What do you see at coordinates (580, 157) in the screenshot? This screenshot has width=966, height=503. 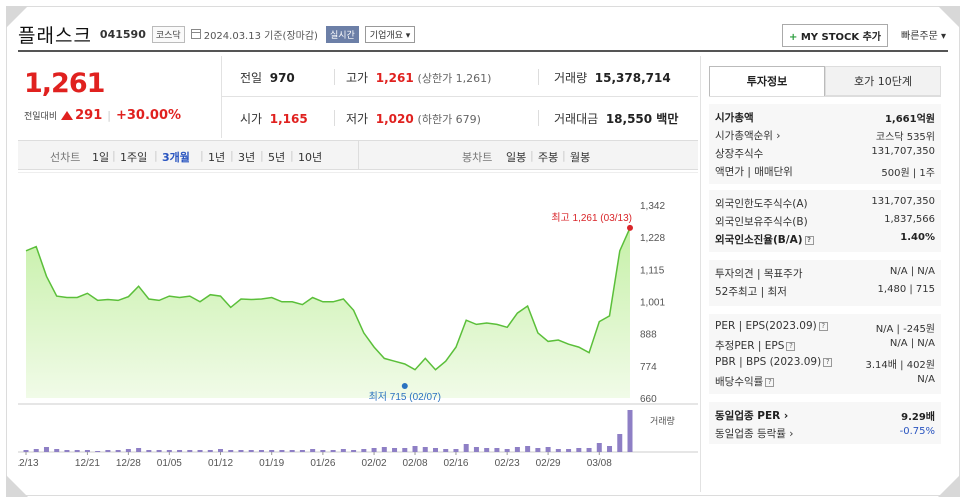 I see `candle-monthly: 월봉` at bounding box center [580, 157].